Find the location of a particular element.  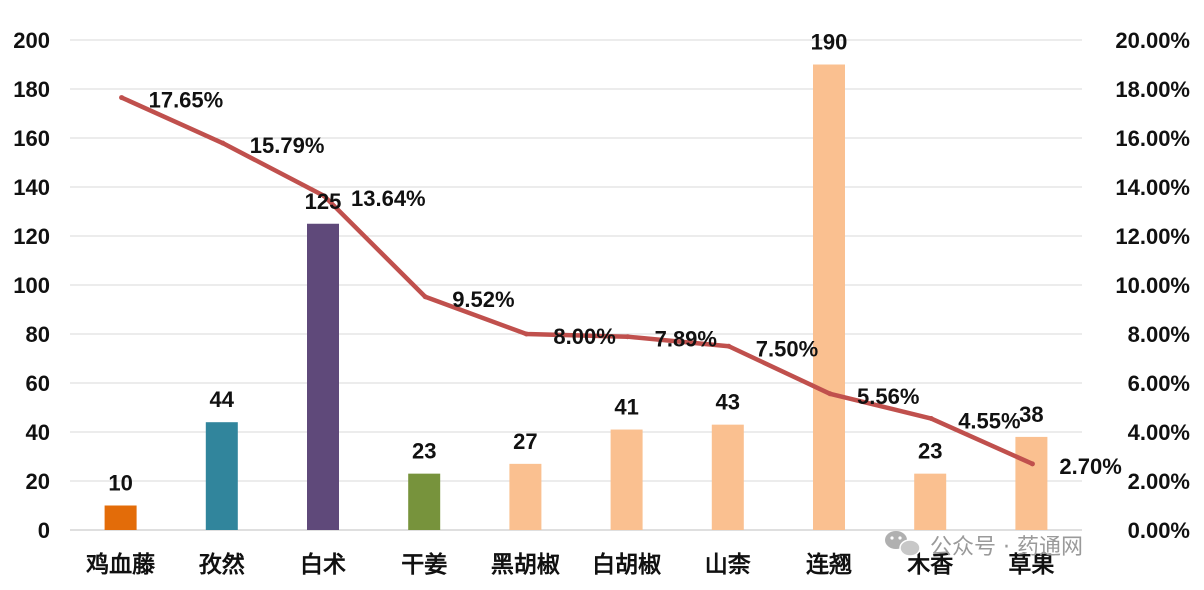

bar-value-label: 38 is located at coordinates (1031, 414).